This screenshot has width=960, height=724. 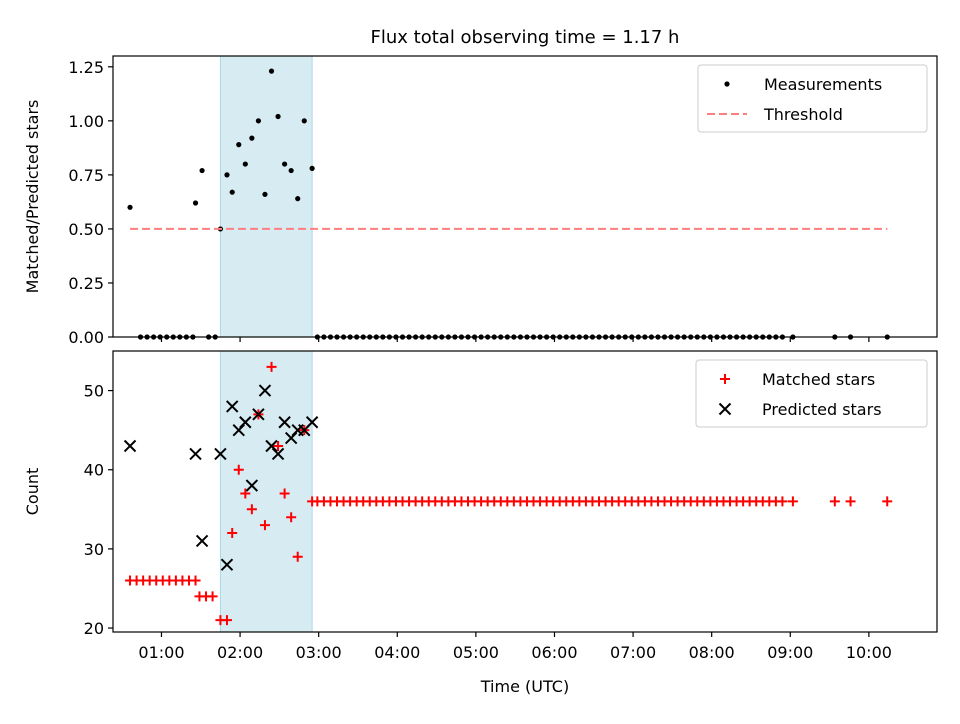 What do you see at coordinates (633, 652) in the screenshot?
I see `x-tick-label: 07:00` at bounding box center [633, 652].